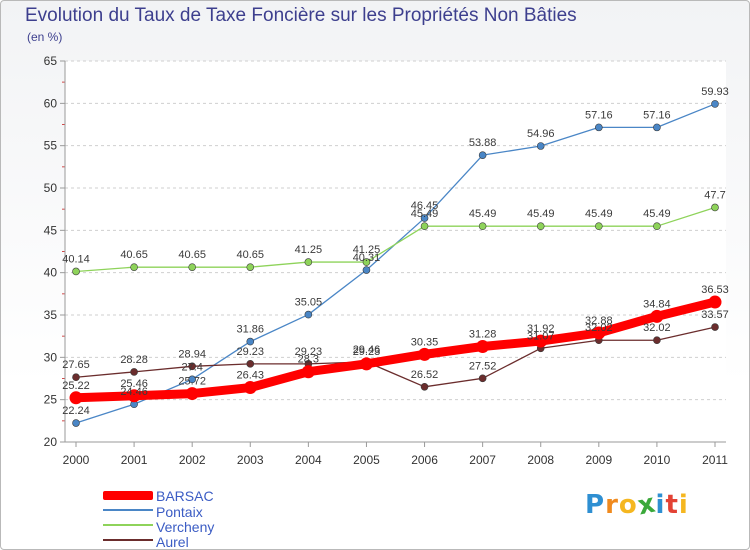 The image size is (750, 550). Describe the element at coordinates (715, 460) in the screenshot. I see `x-tick-label: 2011` at that location.